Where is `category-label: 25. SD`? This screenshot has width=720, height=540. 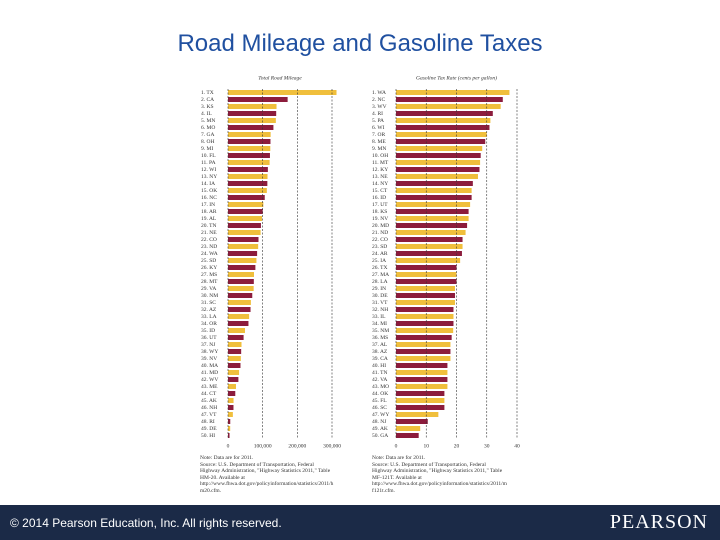 category-label: 25. SD is located at coordinates (208, 261).